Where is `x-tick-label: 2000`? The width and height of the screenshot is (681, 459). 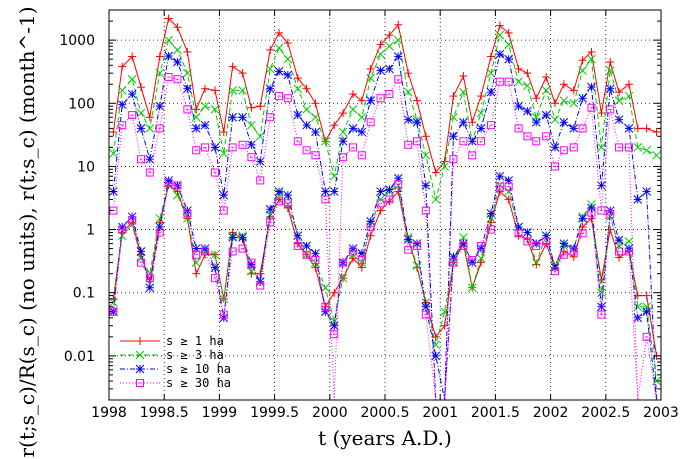
x-tick-label: 2000 is located at coordinates (330, 413).